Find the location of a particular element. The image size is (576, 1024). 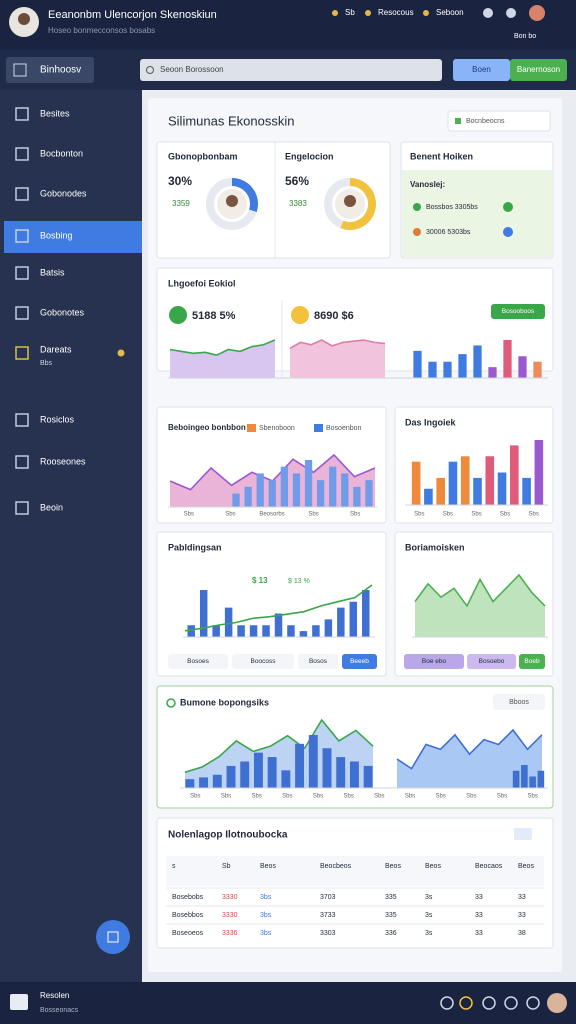

user-avatar is located at coordinates (537, 13).